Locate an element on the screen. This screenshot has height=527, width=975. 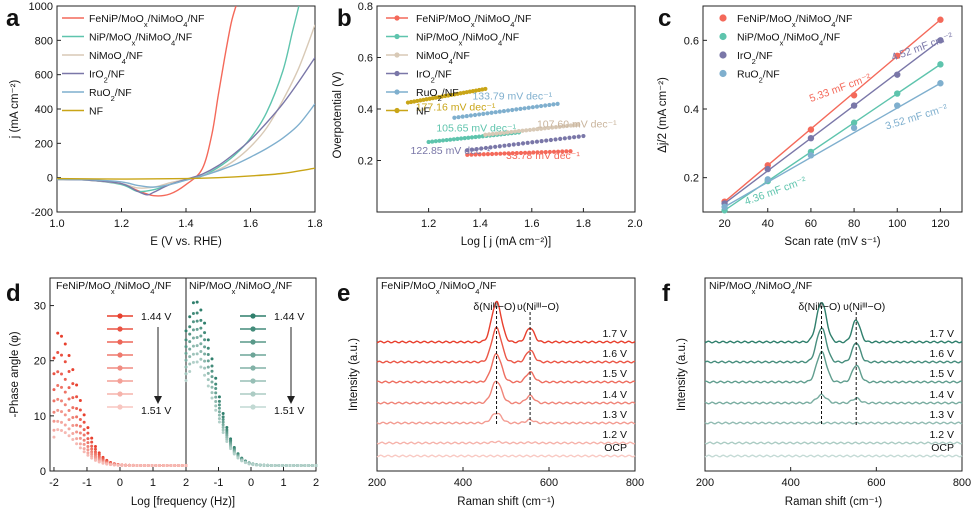
panel-c-legend-label: RuO2/NF is located at coordinates (758, 77).